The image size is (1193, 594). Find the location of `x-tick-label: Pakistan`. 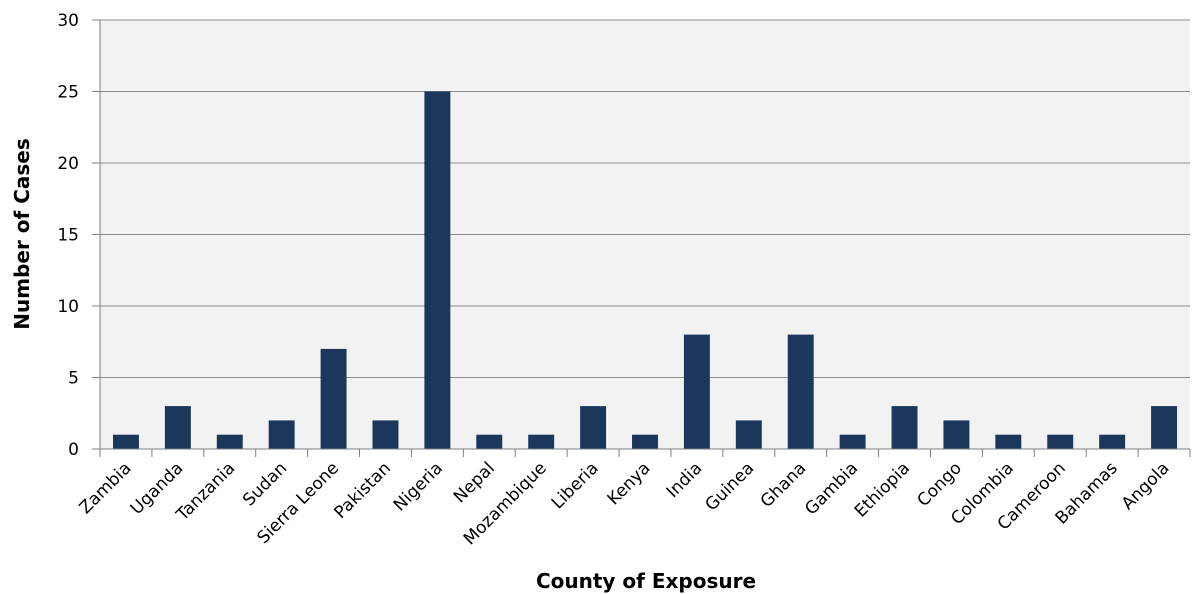

x-tick-label: Pakistan is located at coordinates (363, 490).